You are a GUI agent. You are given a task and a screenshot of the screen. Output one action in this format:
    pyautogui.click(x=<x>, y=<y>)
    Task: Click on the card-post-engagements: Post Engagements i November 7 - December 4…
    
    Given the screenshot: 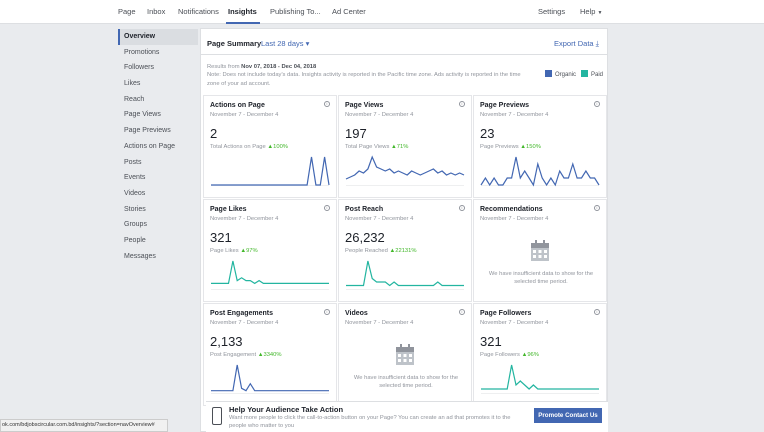 What is the action you would take?
    pyautogui.click(x=270, y=354)
    